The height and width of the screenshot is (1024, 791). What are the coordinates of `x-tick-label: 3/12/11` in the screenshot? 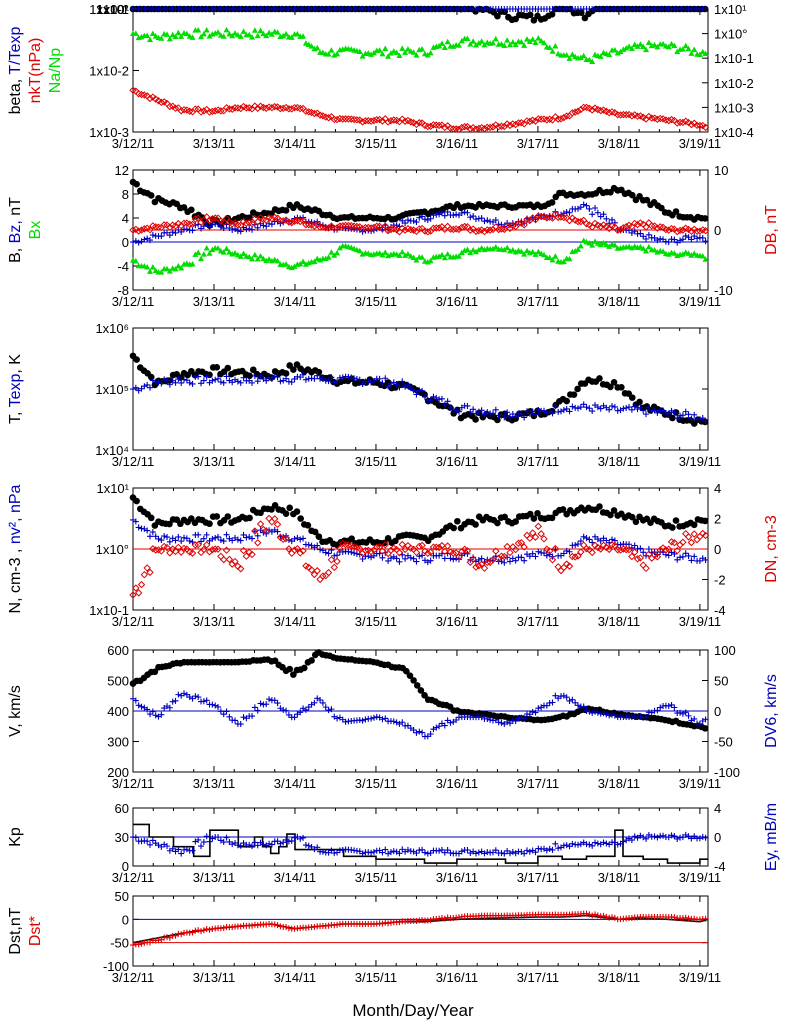 It's located at (133, 301).